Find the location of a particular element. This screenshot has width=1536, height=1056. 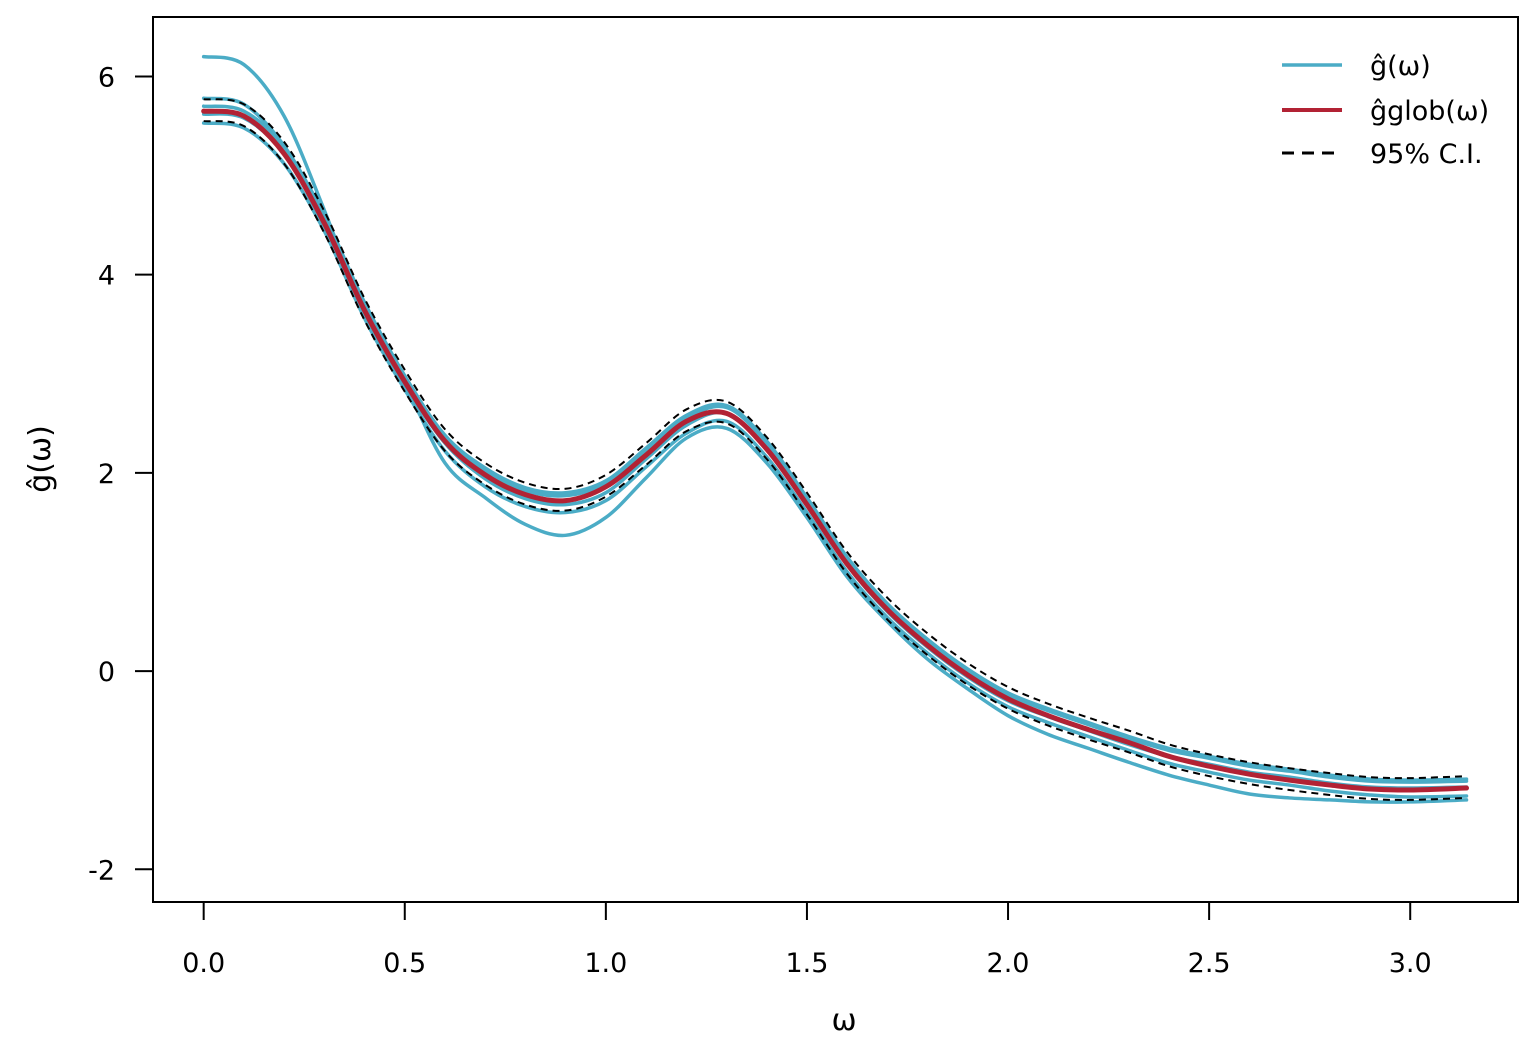

legend: ĝ(ω) ĝglob(ω) 95% C.I. is located at coordinates (1385, 110).